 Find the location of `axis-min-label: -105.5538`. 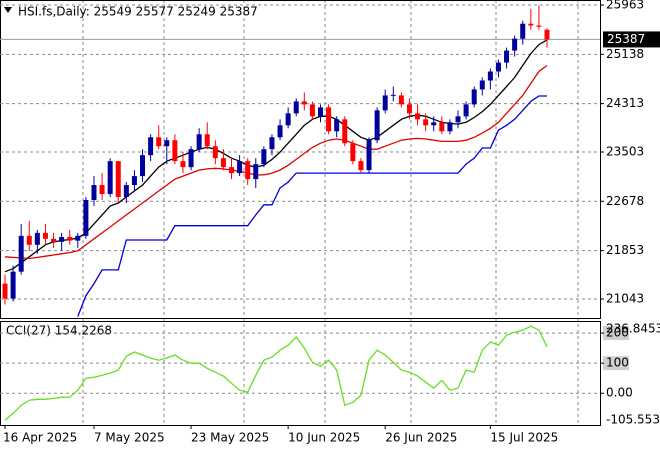

axis-min-label: -105.5538 is located at coordinates (633, 420).